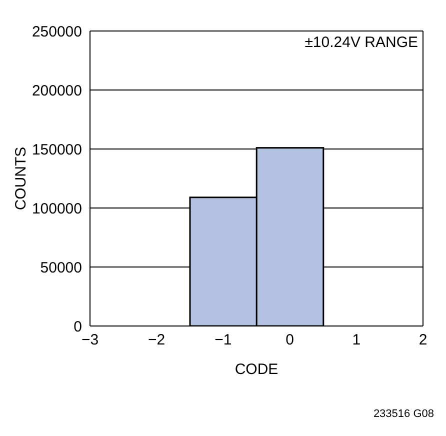  What do you see at coordinates (90, 340) in the screenshot?
I see `x-tick-label: −3` at bounding box center [90, 340].